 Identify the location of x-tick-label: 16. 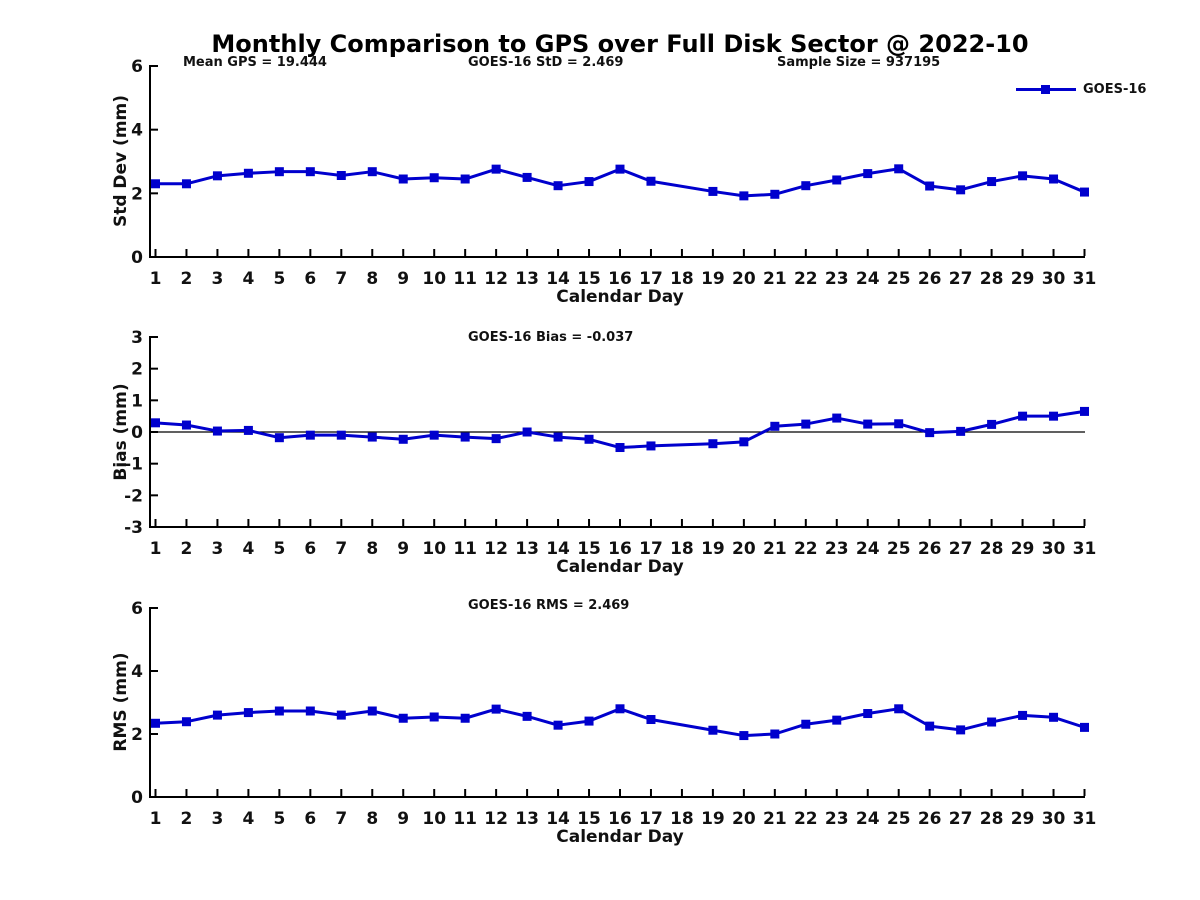
(620, 549).